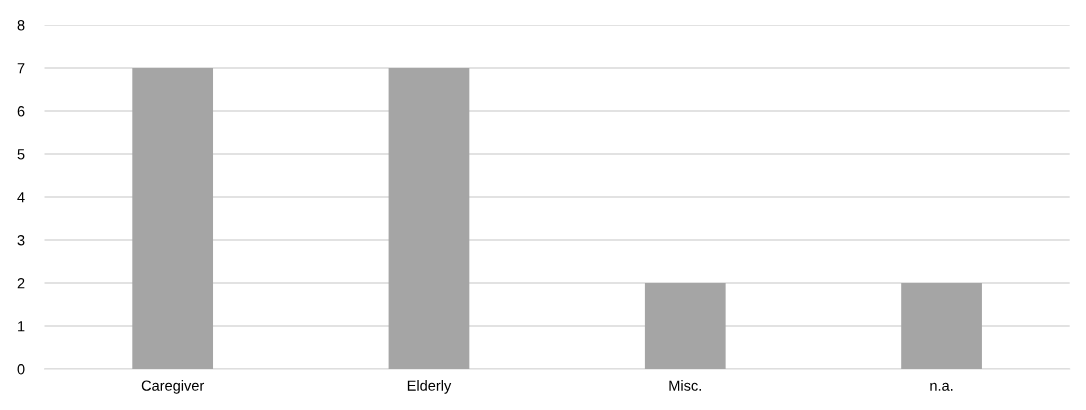 This screenshot has width=1086, height=410. What do you see at coordinates (21, 154) in the screenshot?
I see `y-tick-label: 5` at bounding box center [21, 154].